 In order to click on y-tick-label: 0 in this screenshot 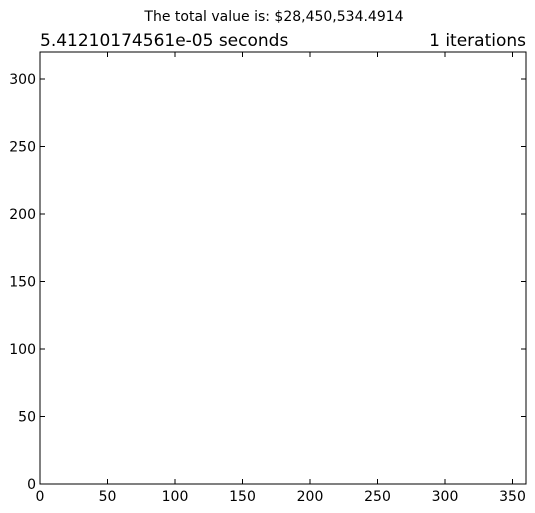, I will do `click(31, 485)`.